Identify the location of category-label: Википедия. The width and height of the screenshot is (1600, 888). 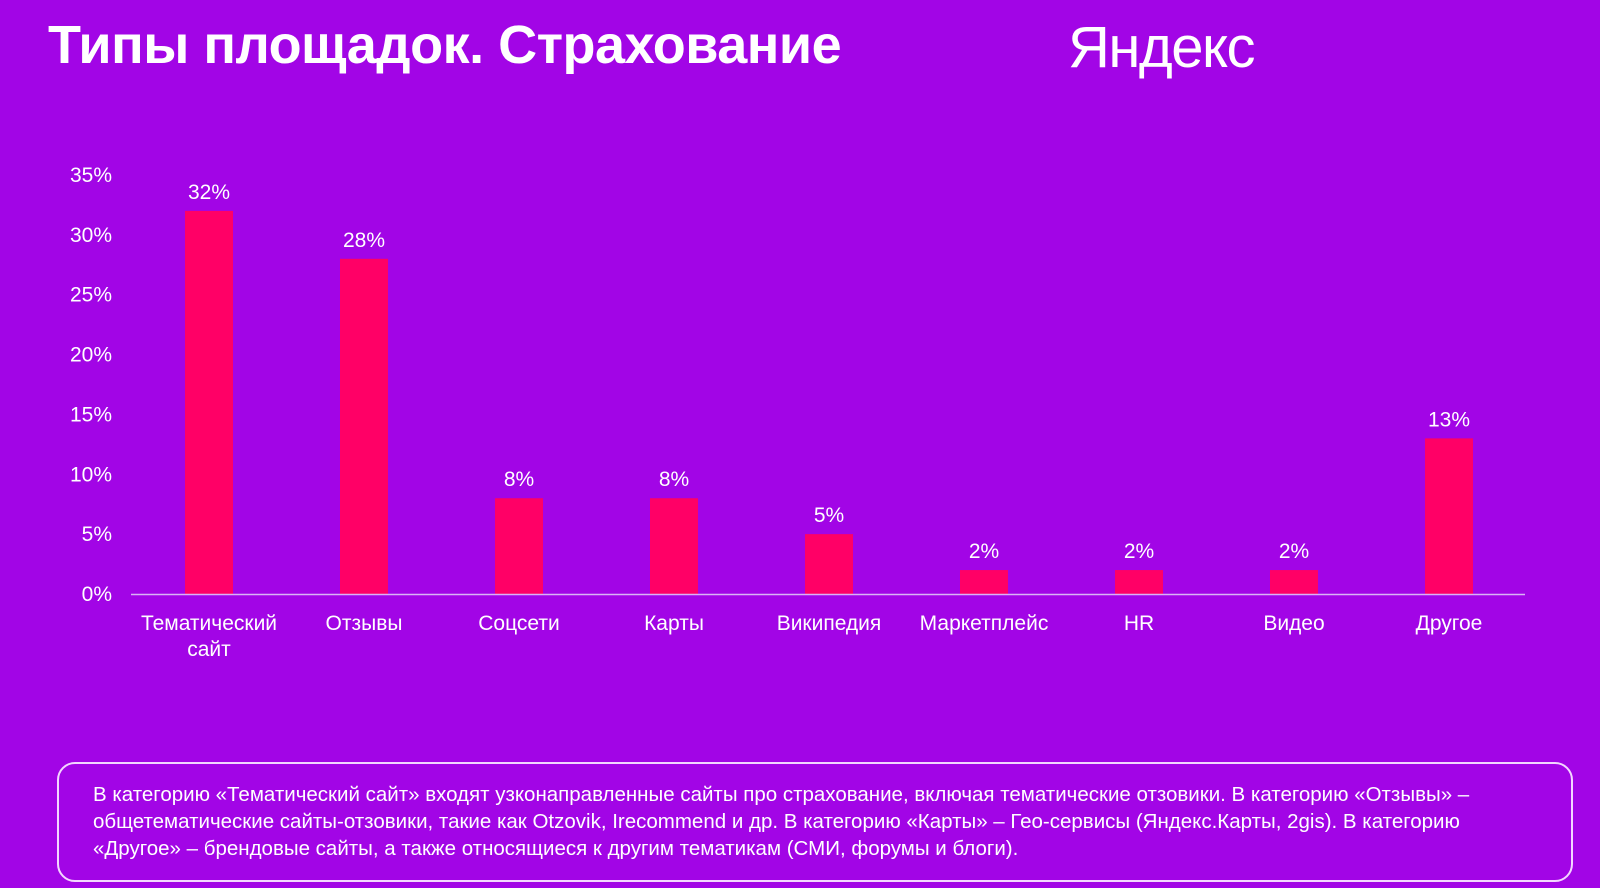
(829, 623).